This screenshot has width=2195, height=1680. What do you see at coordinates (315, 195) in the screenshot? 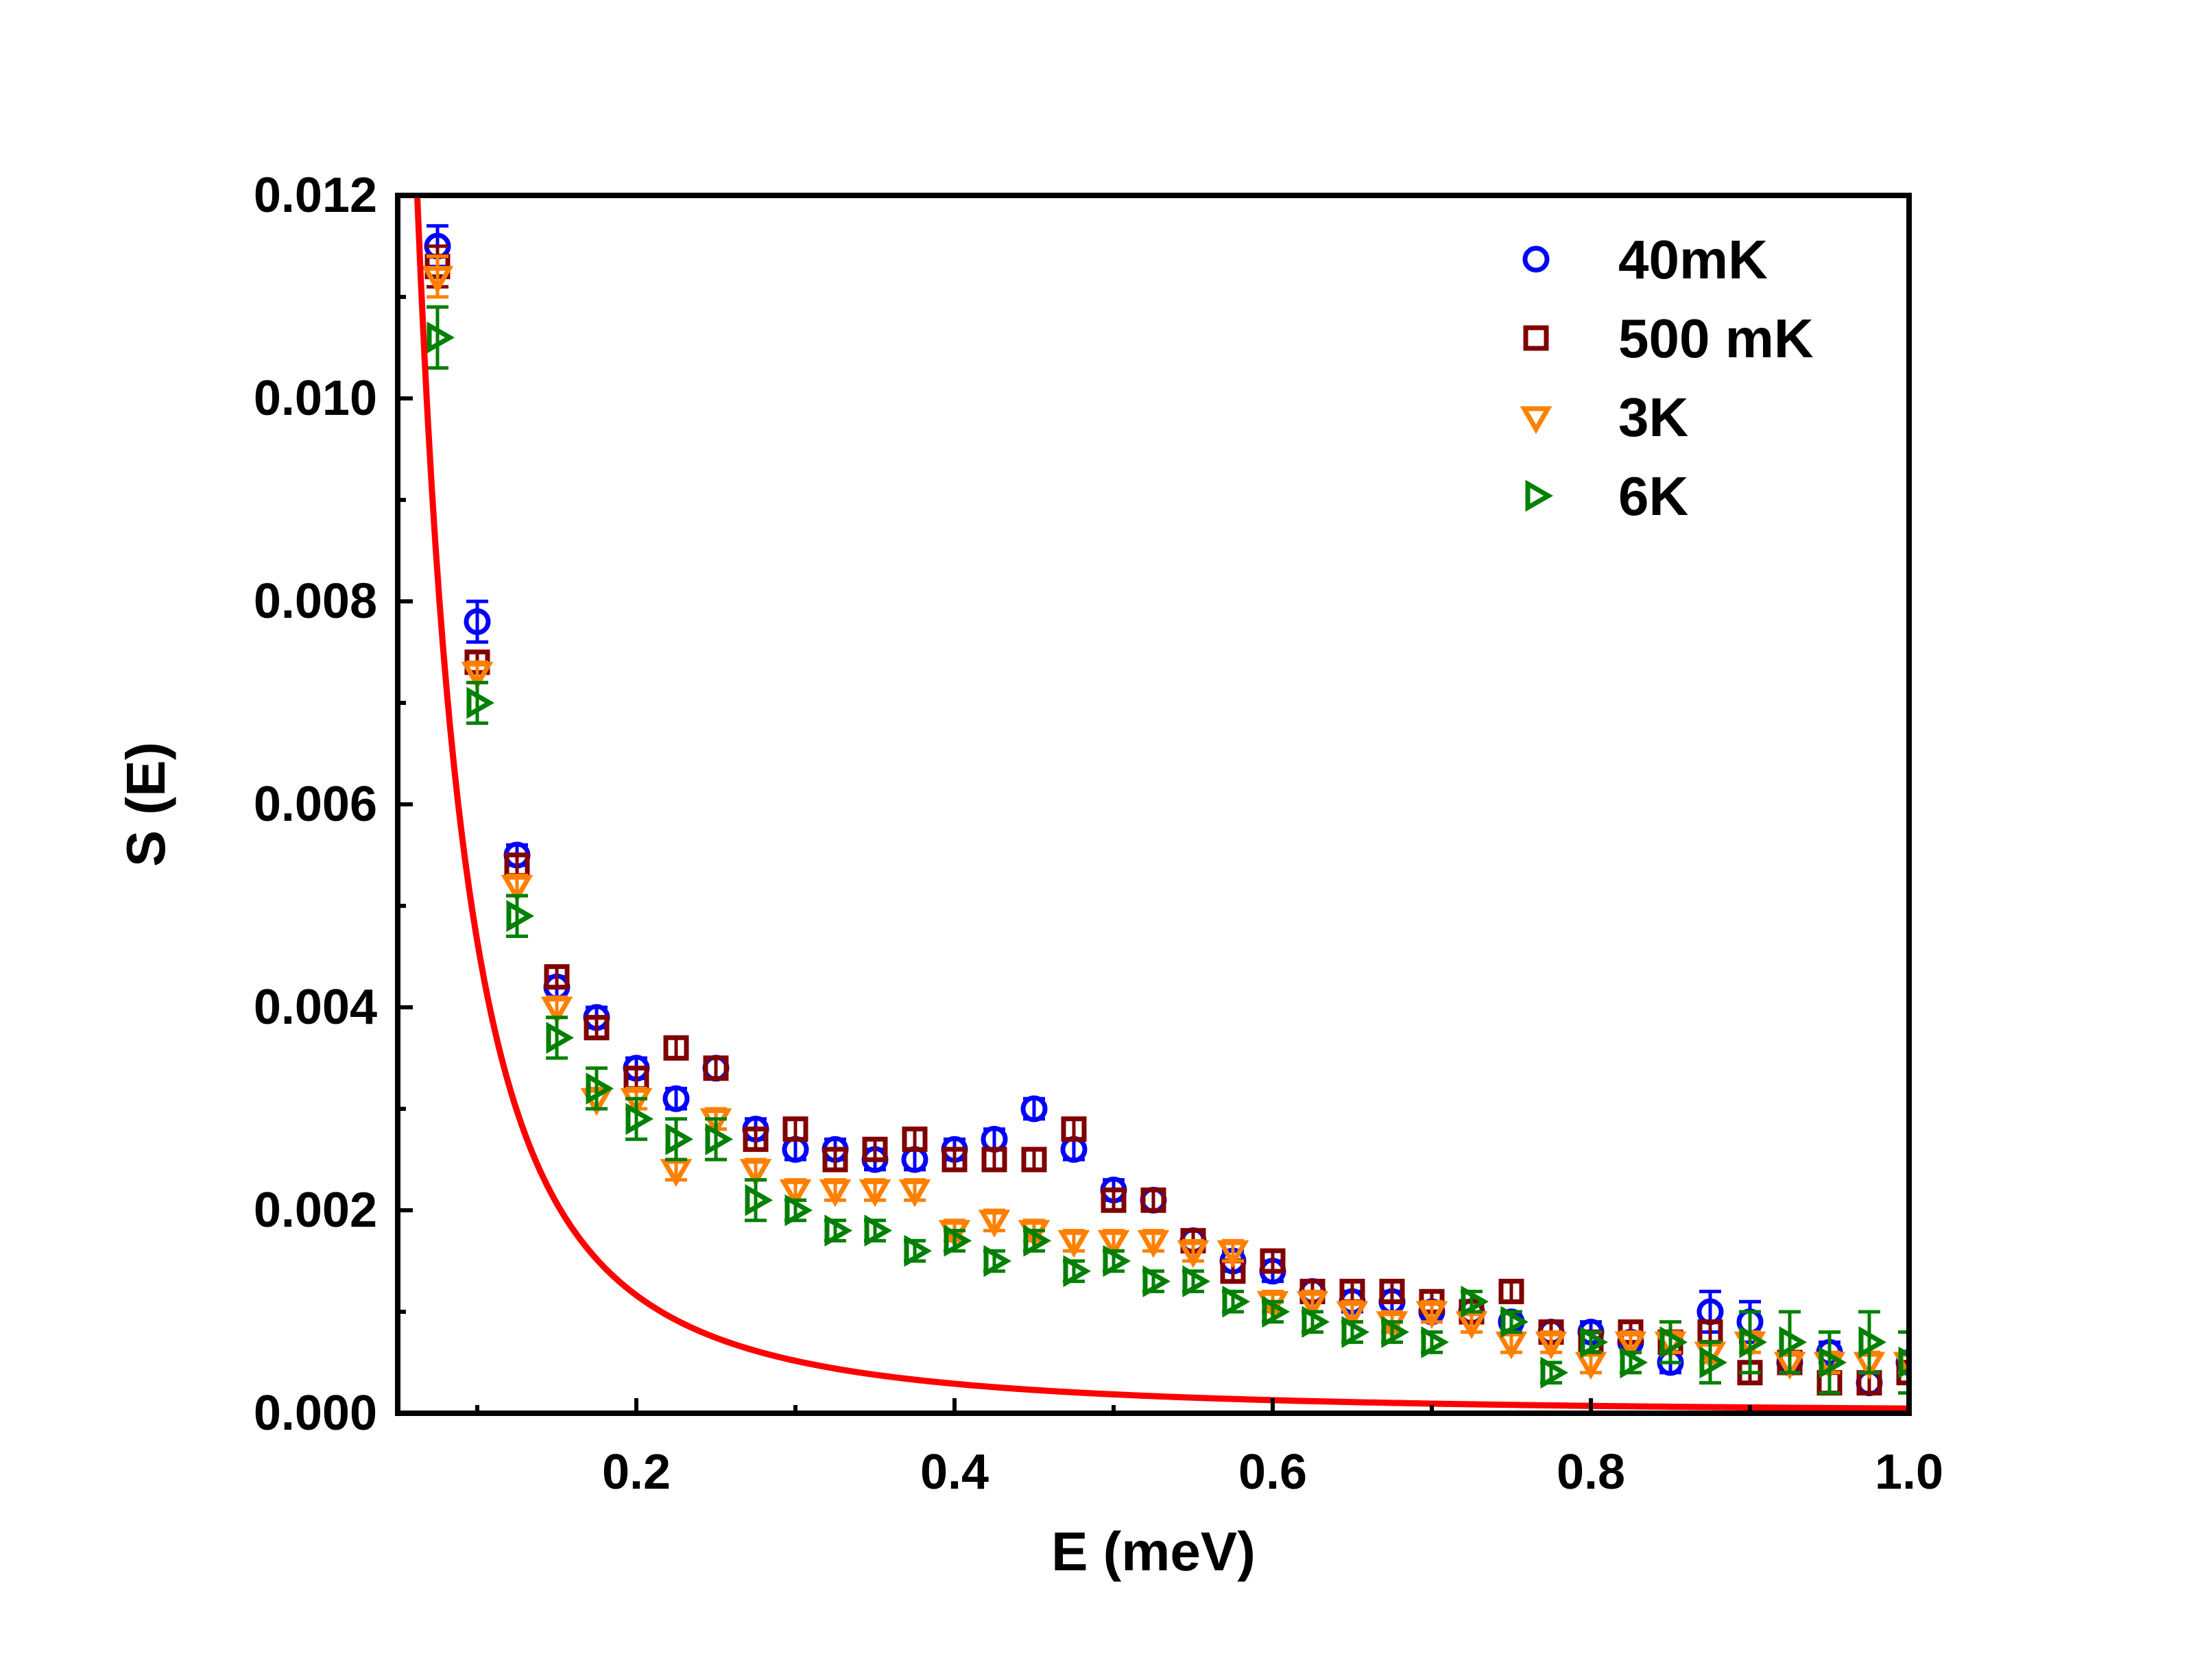
I see `y-tick-label: 0.012` at bounding box center [315, 195].